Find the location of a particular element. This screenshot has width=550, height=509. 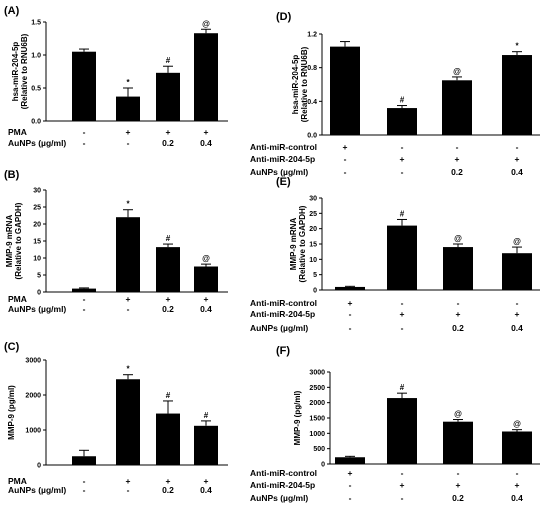

y-tick-label: 2000 is located at coordinates (33, 396).